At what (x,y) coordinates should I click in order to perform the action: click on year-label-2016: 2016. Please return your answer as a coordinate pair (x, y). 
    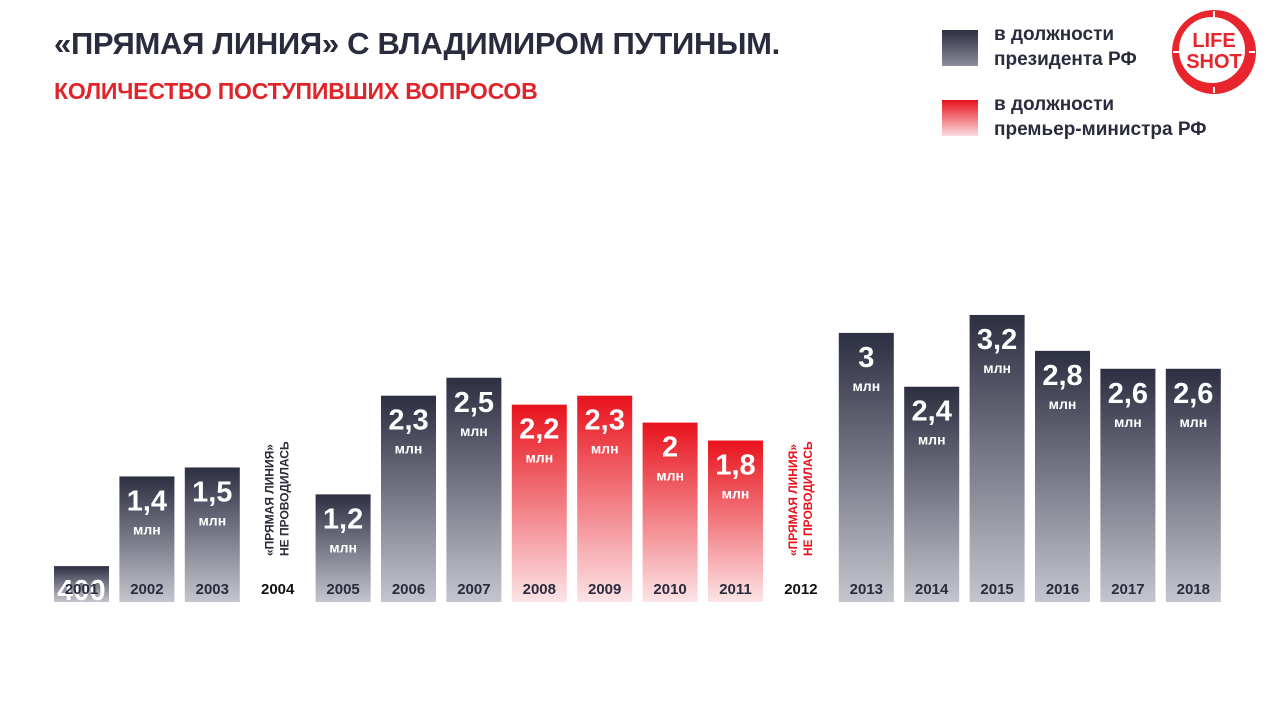
    Looking at the image, I should click on (1062, 589).